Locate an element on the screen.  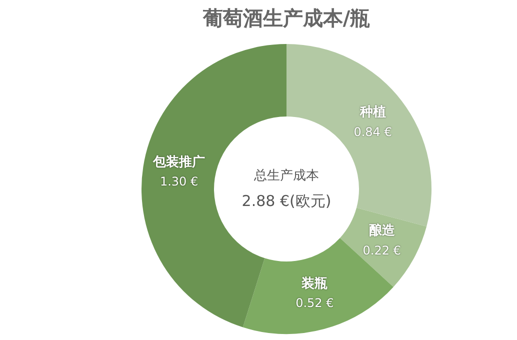
data-label: 0.22 € is located at coordinates (381, 250).